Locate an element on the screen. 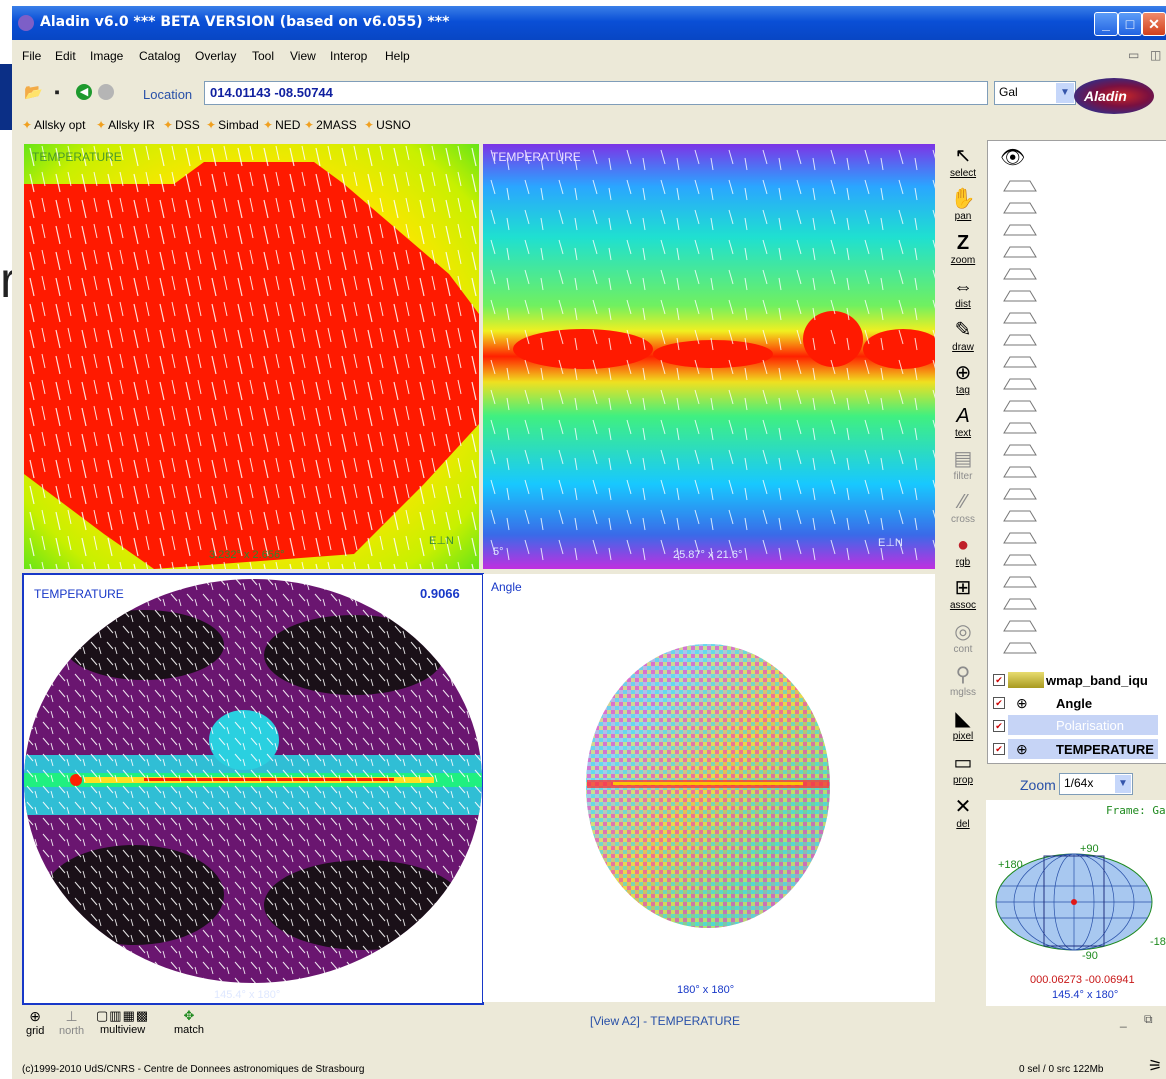 The height and width of the screenshot is (1079, 1166). del-tool: ✕ del is located at coordinates (963, 815).